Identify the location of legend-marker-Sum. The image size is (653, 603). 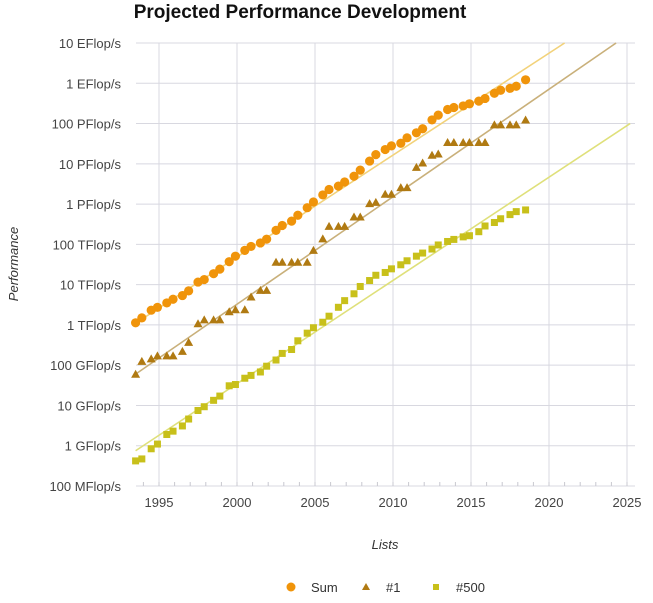
(291, 587).